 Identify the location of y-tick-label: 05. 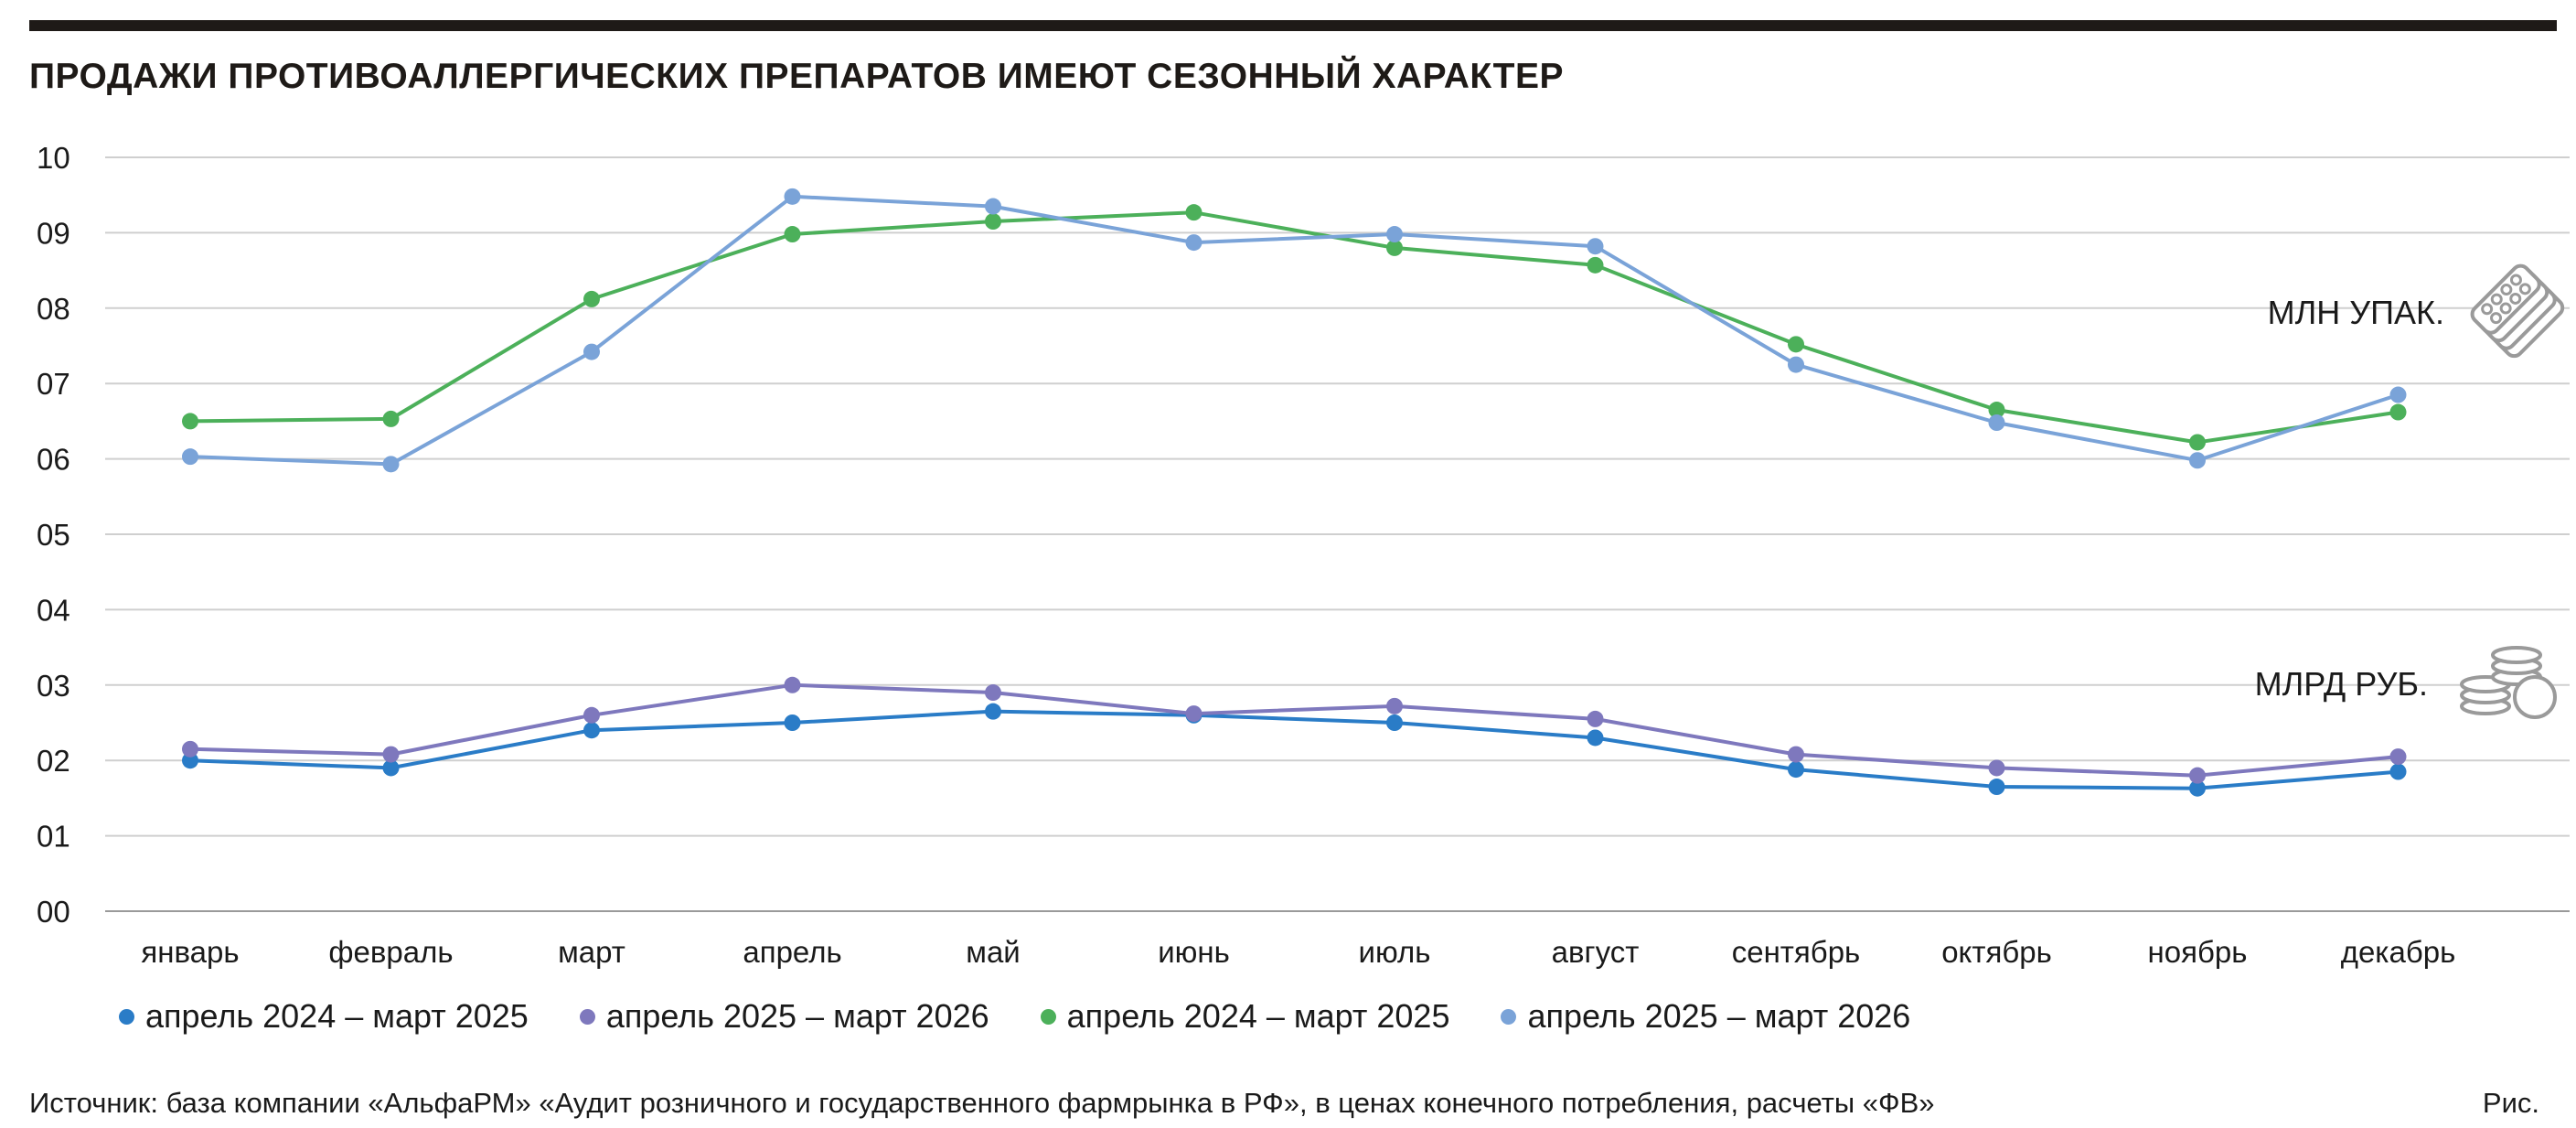
(53, 535).